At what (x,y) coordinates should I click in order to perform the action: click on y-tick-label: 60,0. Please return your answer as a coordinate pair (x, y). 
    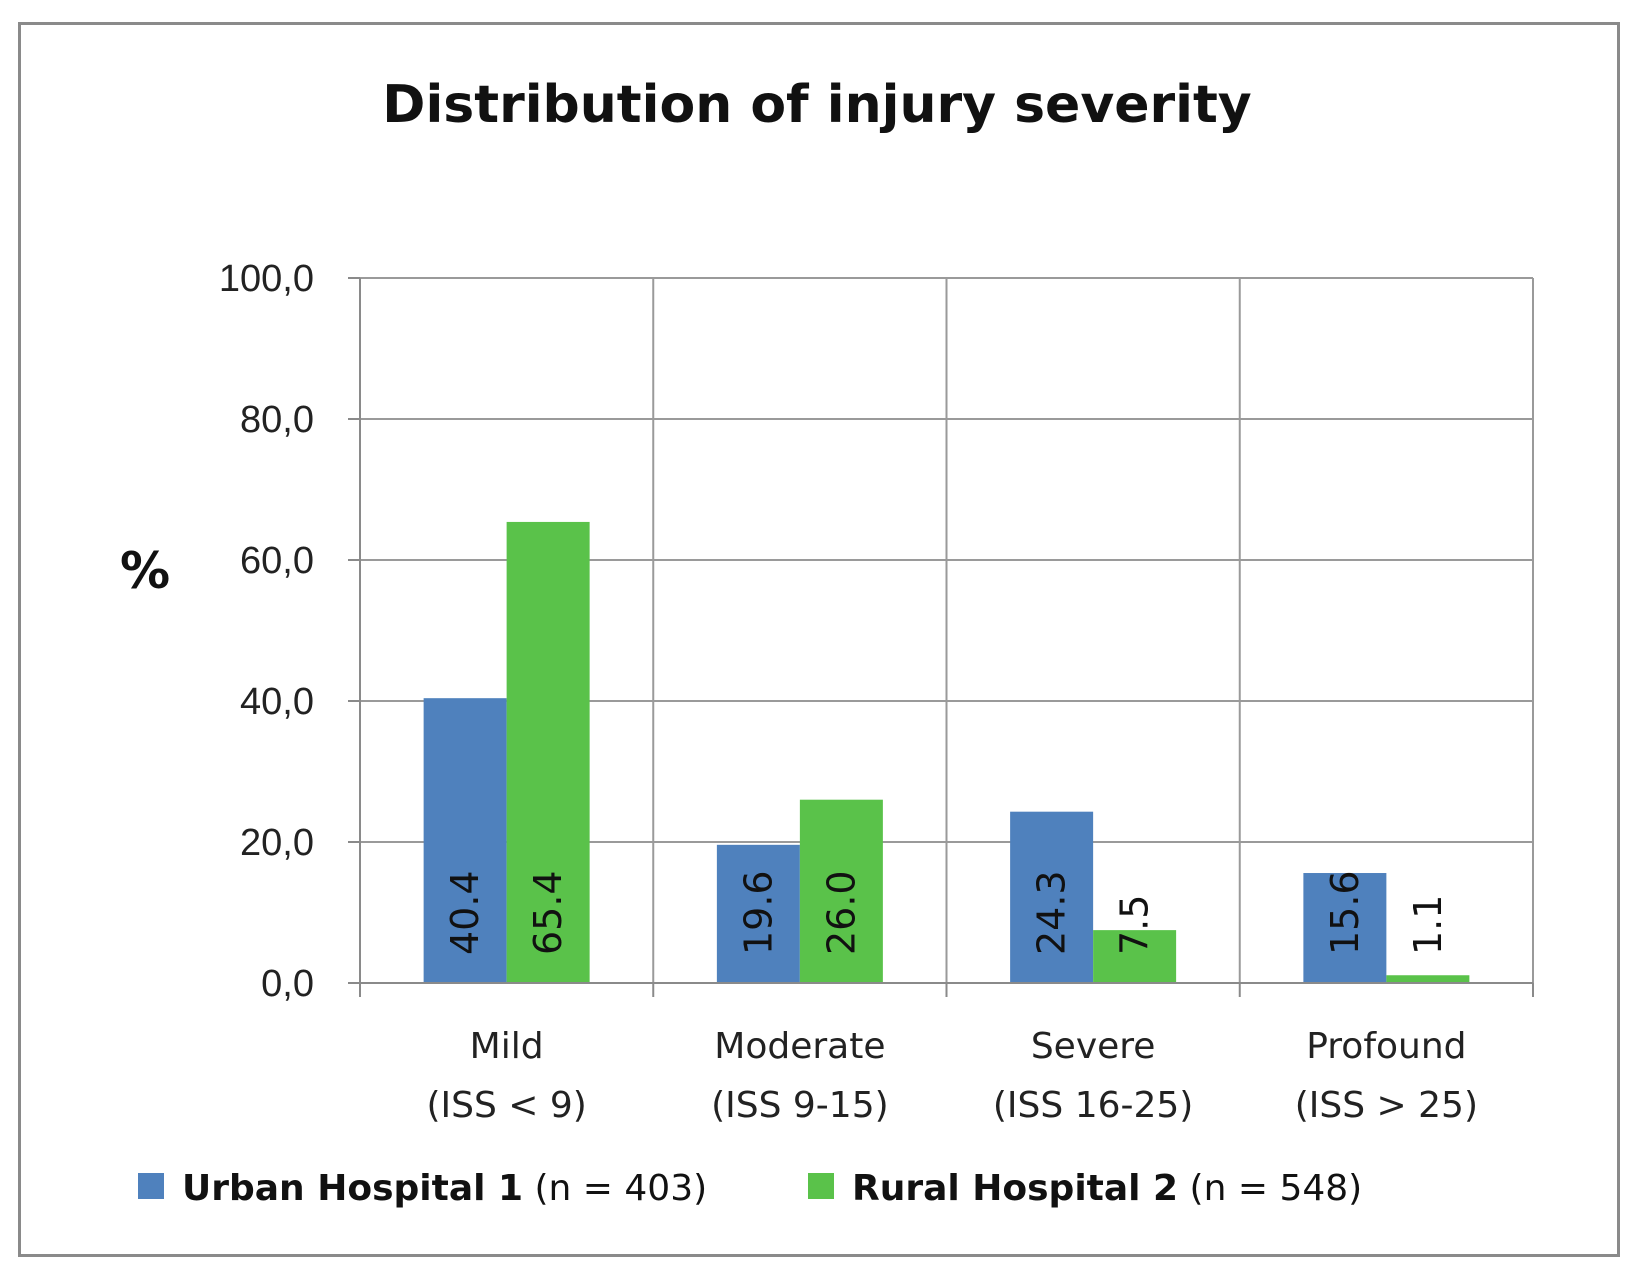
    Looking at the image, I should click on (277, 561).